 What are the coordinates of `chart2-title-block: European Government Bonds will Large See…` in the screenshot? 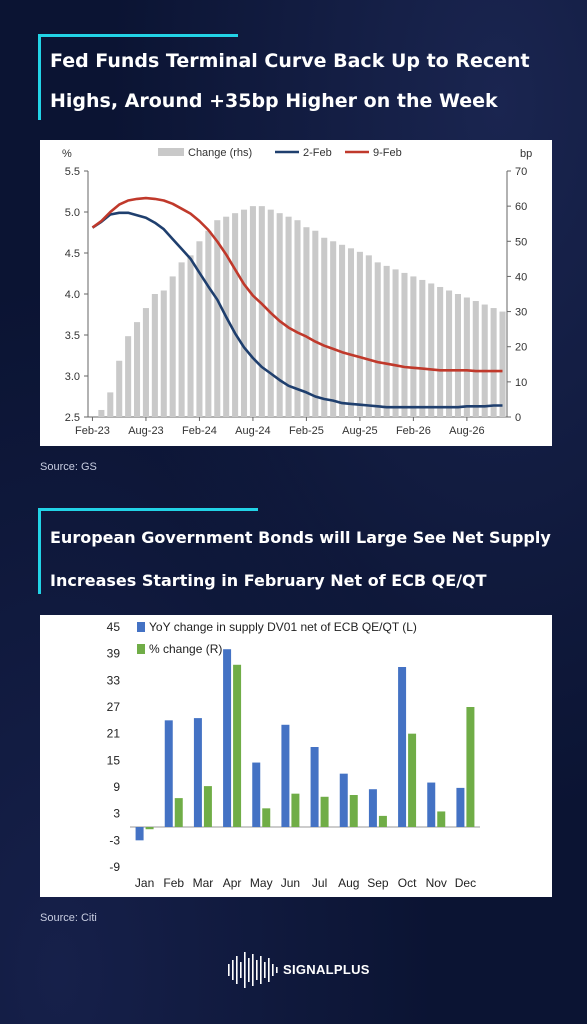 It's located at (308, 553).